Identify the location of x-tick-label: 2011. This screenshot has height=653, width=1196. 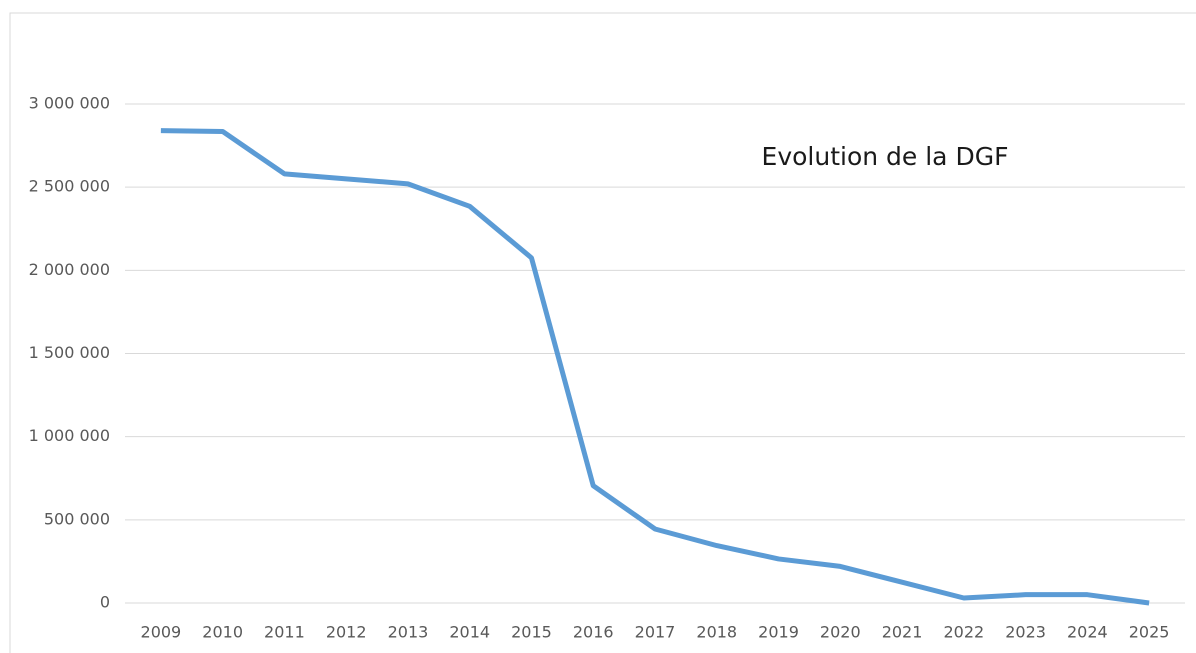
(284, 632).